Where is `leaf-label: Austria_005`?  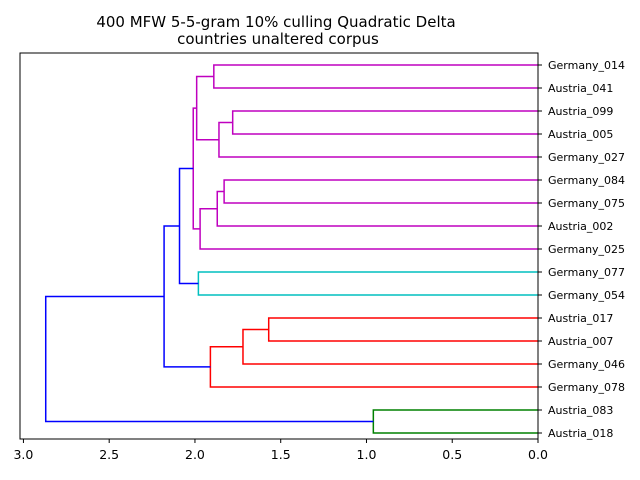
leaf-label: Austria_005 is located at coordinates (580, 134).